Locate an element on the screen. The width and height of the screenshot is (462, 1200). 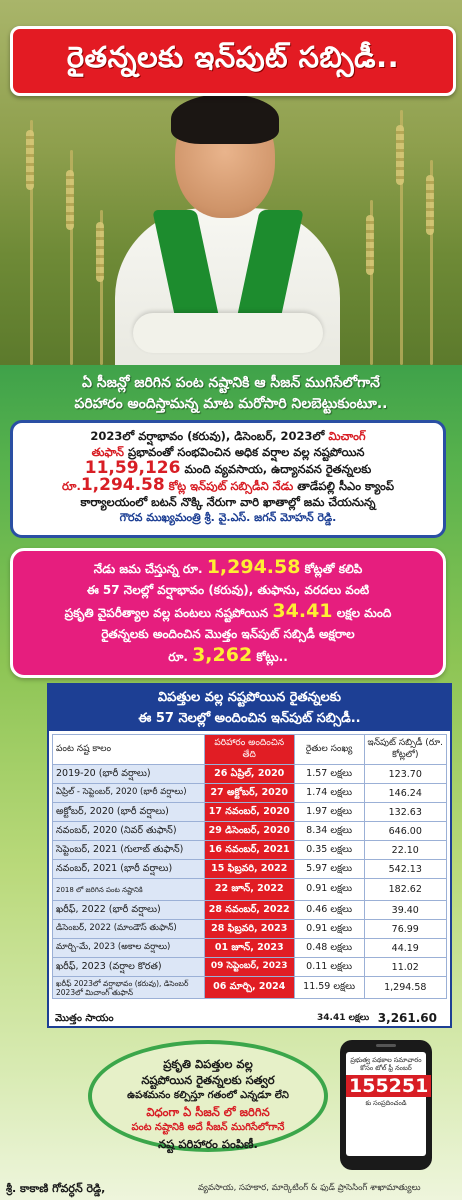
oval-line-3: ఉపశమనం కల్పిస్తూ గతంలో ఎన్నడూ లేని is located at coordinates (208, 1095).